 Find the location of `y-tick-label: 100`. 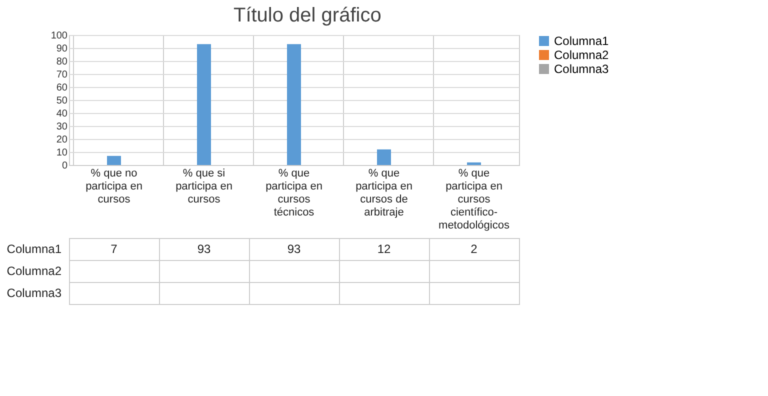

y-tick-label: 100 is located at coordinates (59, 36).